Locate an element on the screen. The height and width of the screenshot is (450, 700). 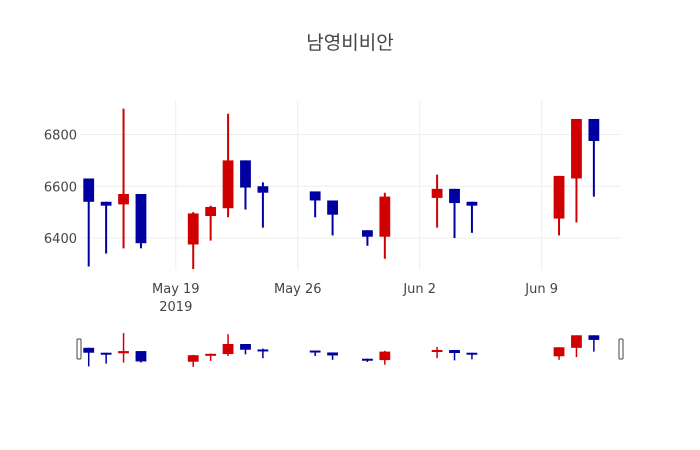
range-slider is located at coordinates (350, 350).